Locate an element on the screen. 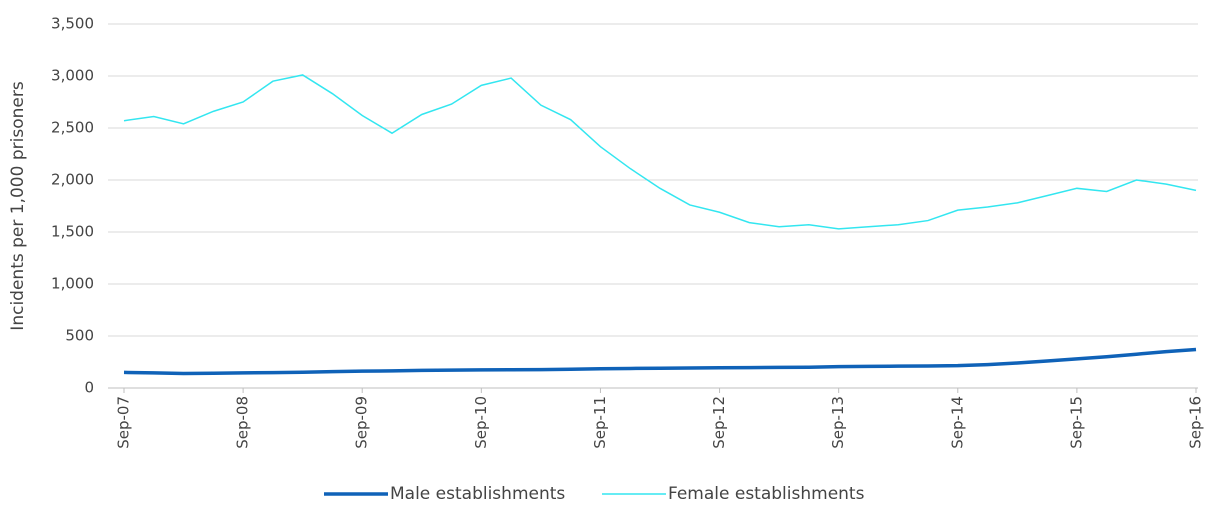 The width and height of the screenshot is (1206, 507). x-tick-label: Sep-13 is located at coordinates (838, 422).